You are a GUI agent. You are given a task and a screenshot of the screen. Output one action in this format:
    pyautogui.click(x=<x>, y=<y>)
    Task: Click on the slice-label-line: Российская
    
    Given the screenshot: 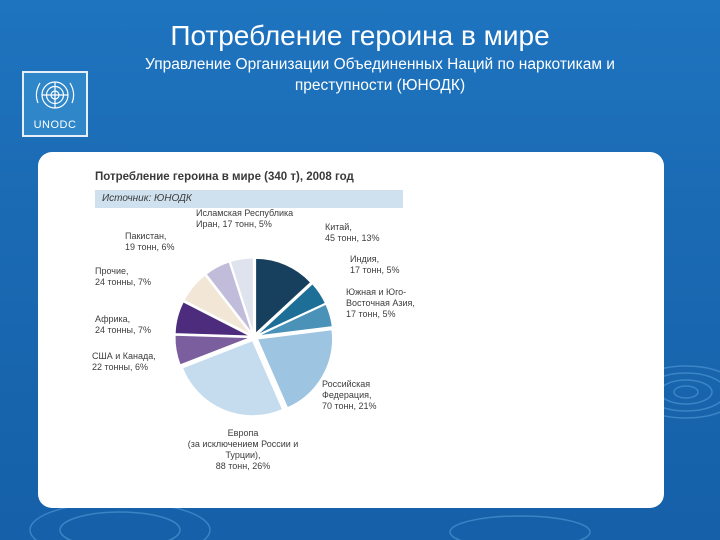 What is the action you would take?
    pyautogui.click(x=346, y=384)
    